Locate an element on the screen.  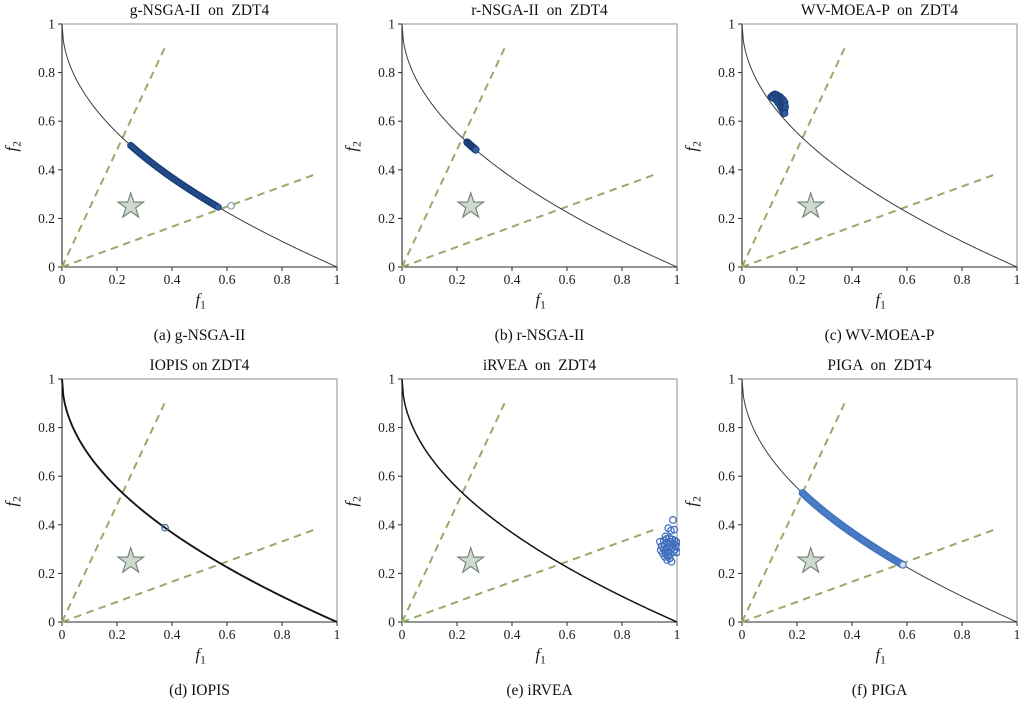
plot-canvas-a: 00 0.2 0.2 0.4 0.4 0.6 0.6 0.8 0.8 1 1 f1 f2 is located at coordinates (171, 164).